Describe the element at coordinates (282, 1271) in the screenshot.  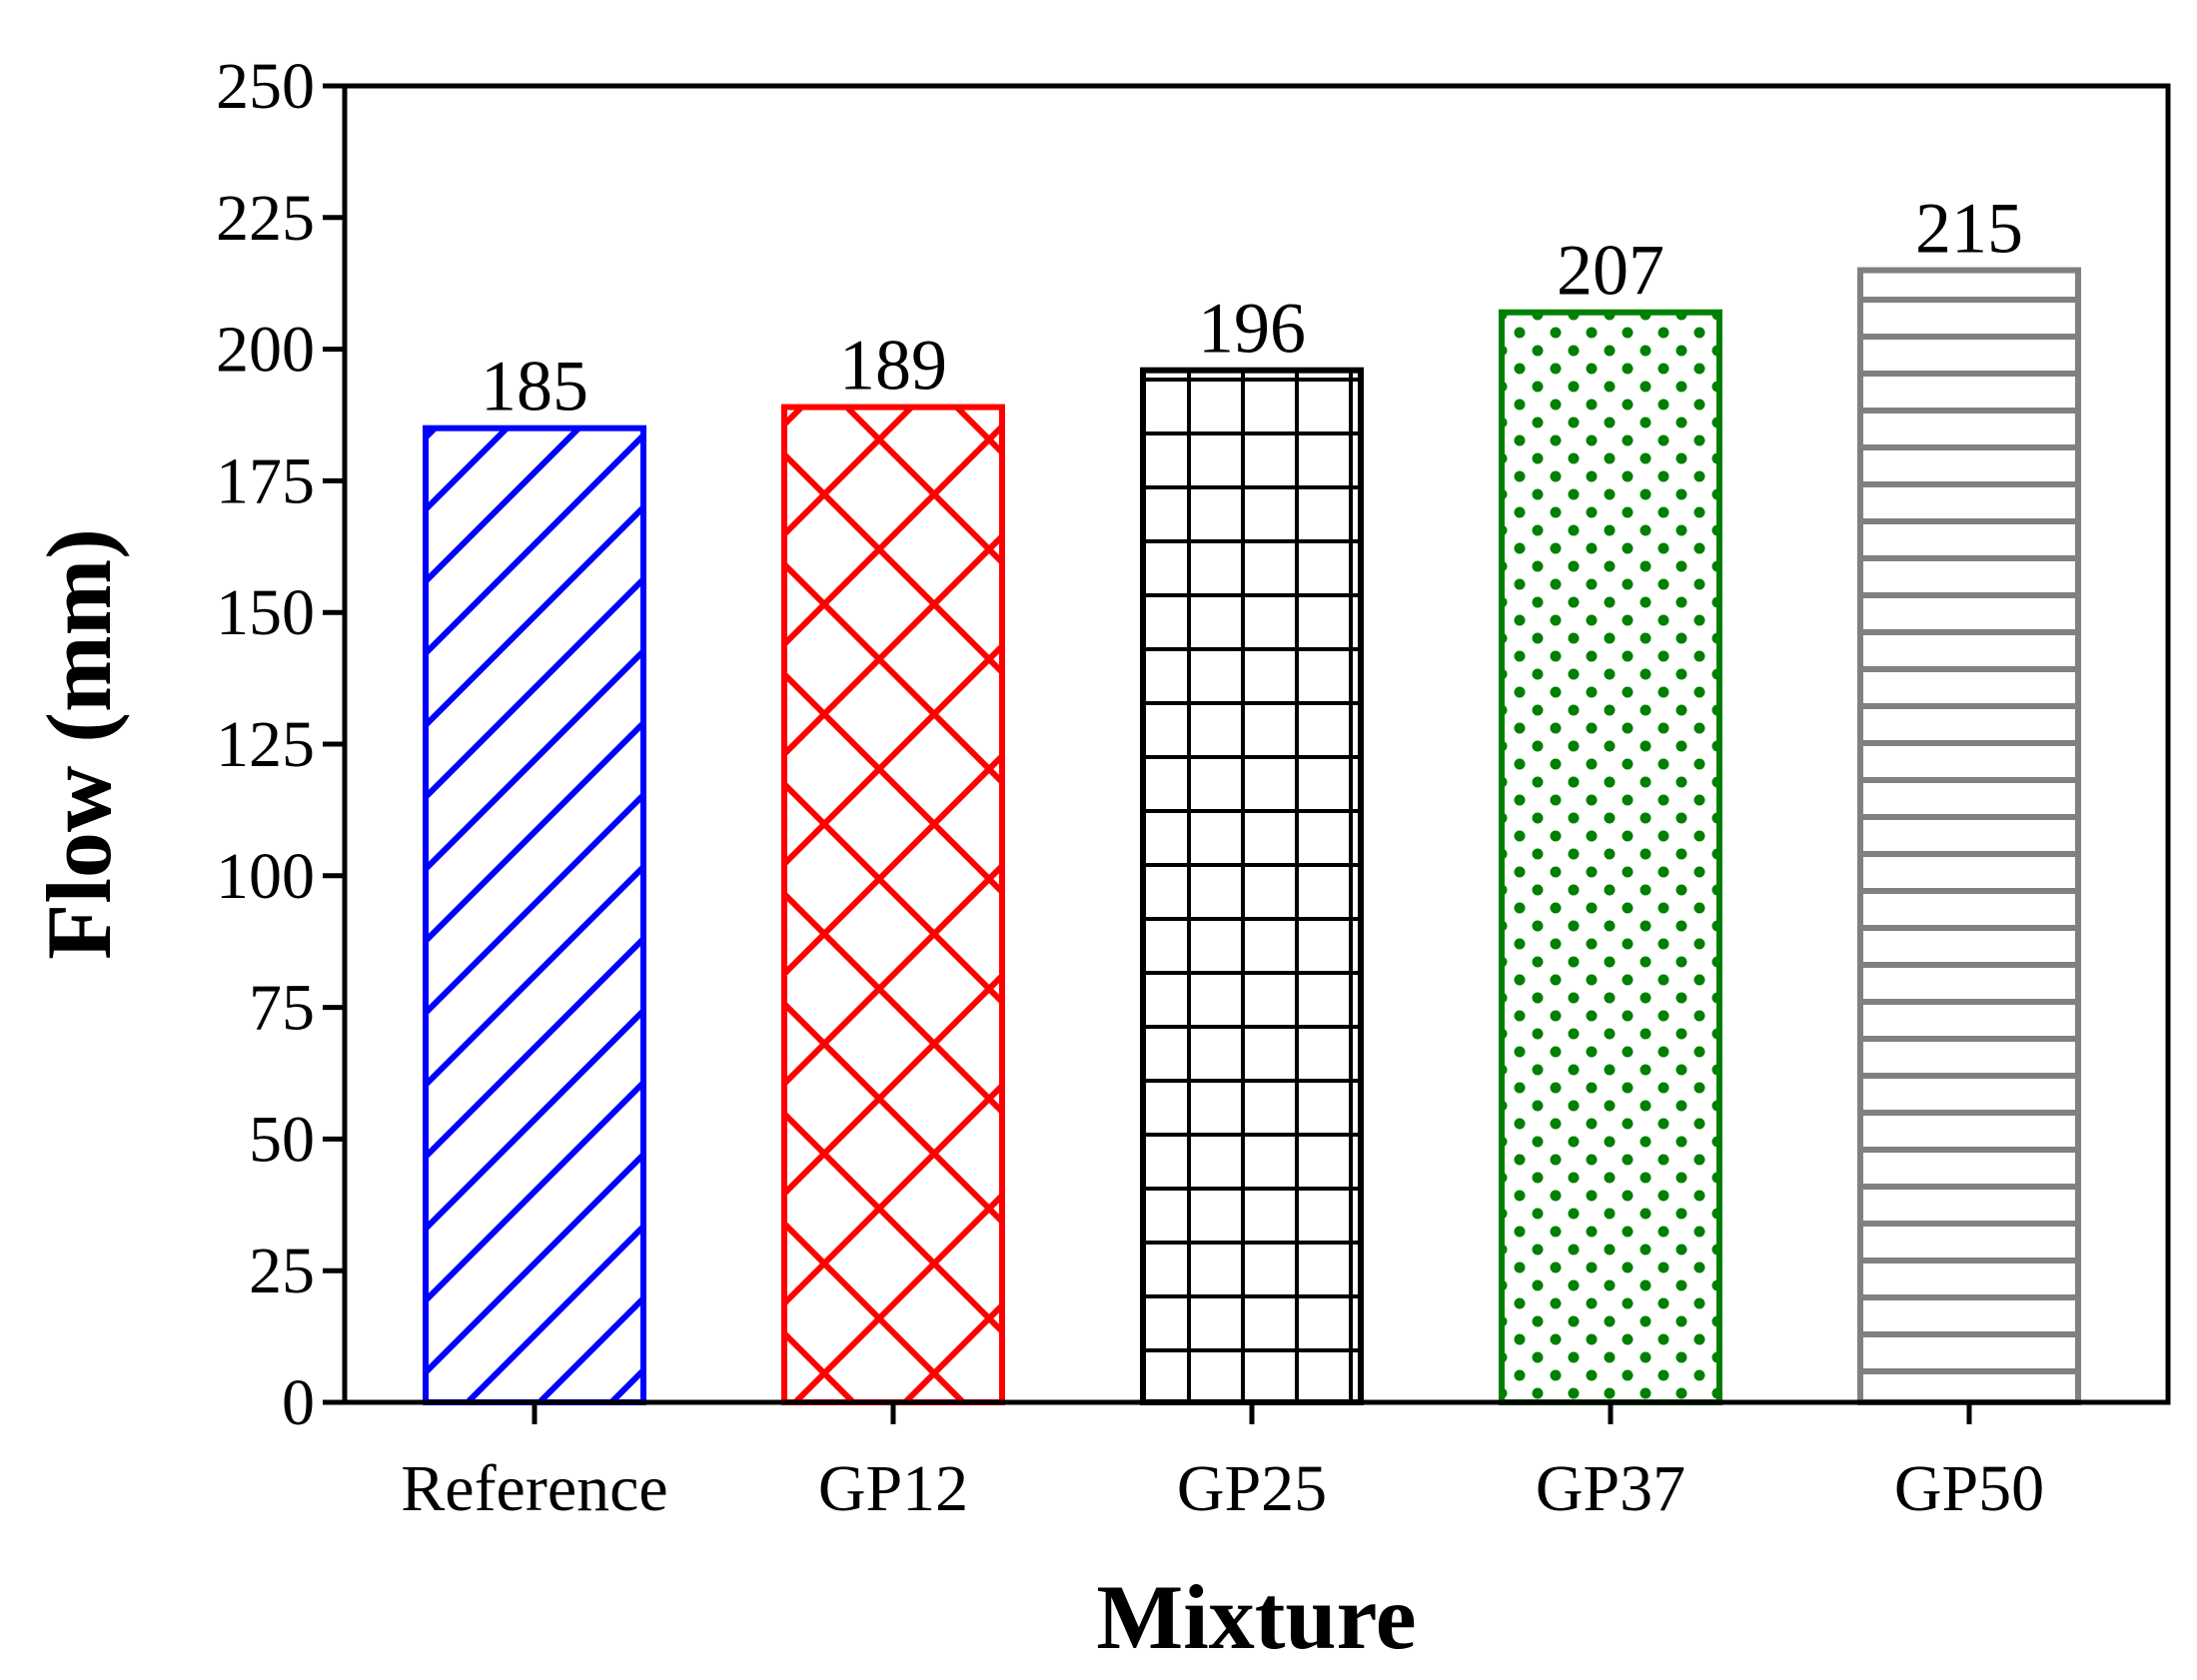
I see `y-tick-label: 25` at that location.